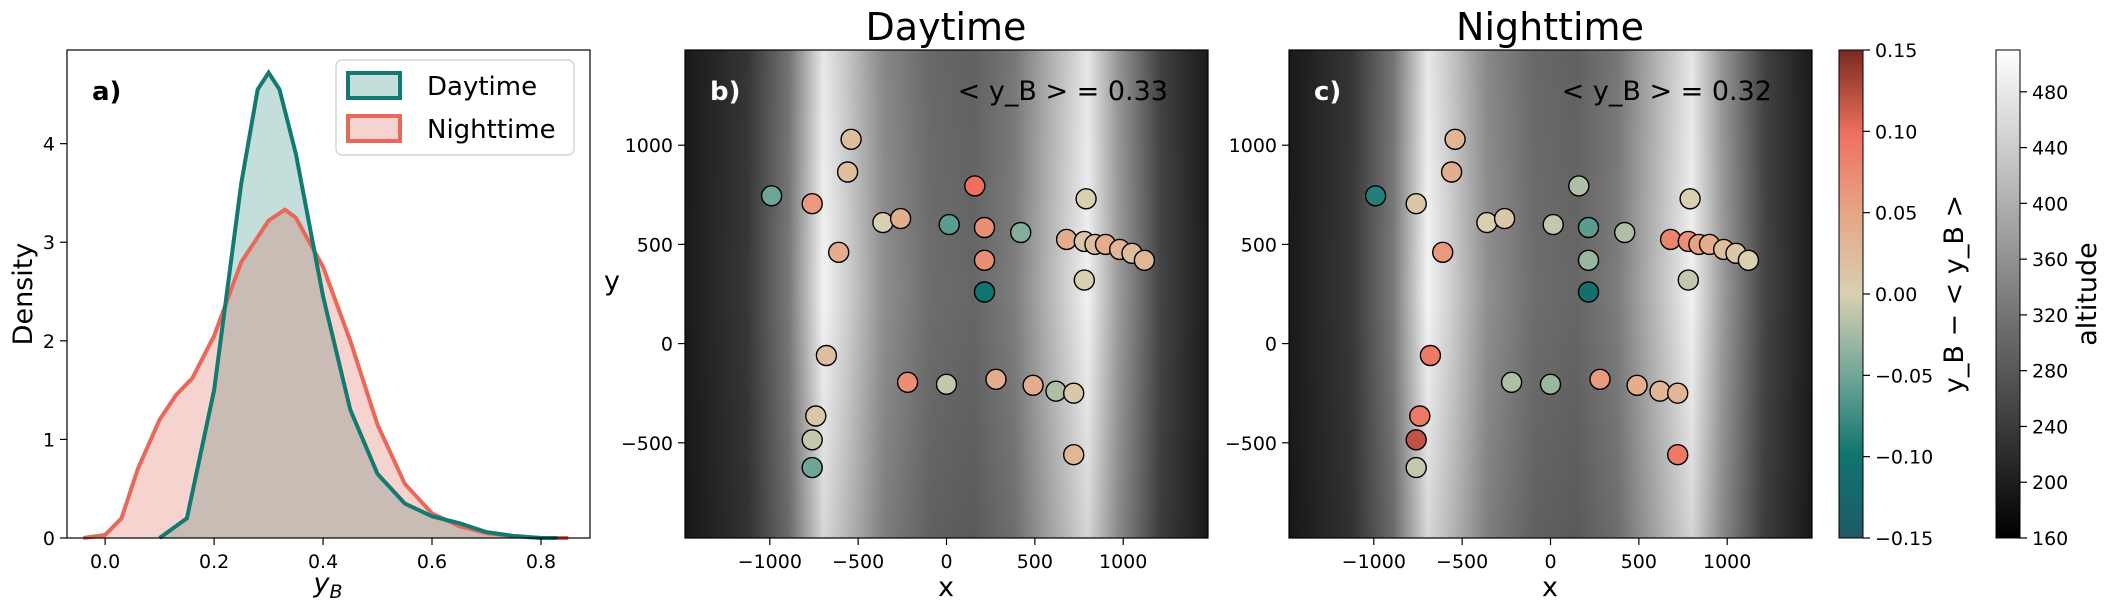 The width and height of the screenshot is (2109, 611). What do you see at coordinates (358, 373) in the screenshot?
I see `density-overlap-fill` at bounding box center [358, 373].